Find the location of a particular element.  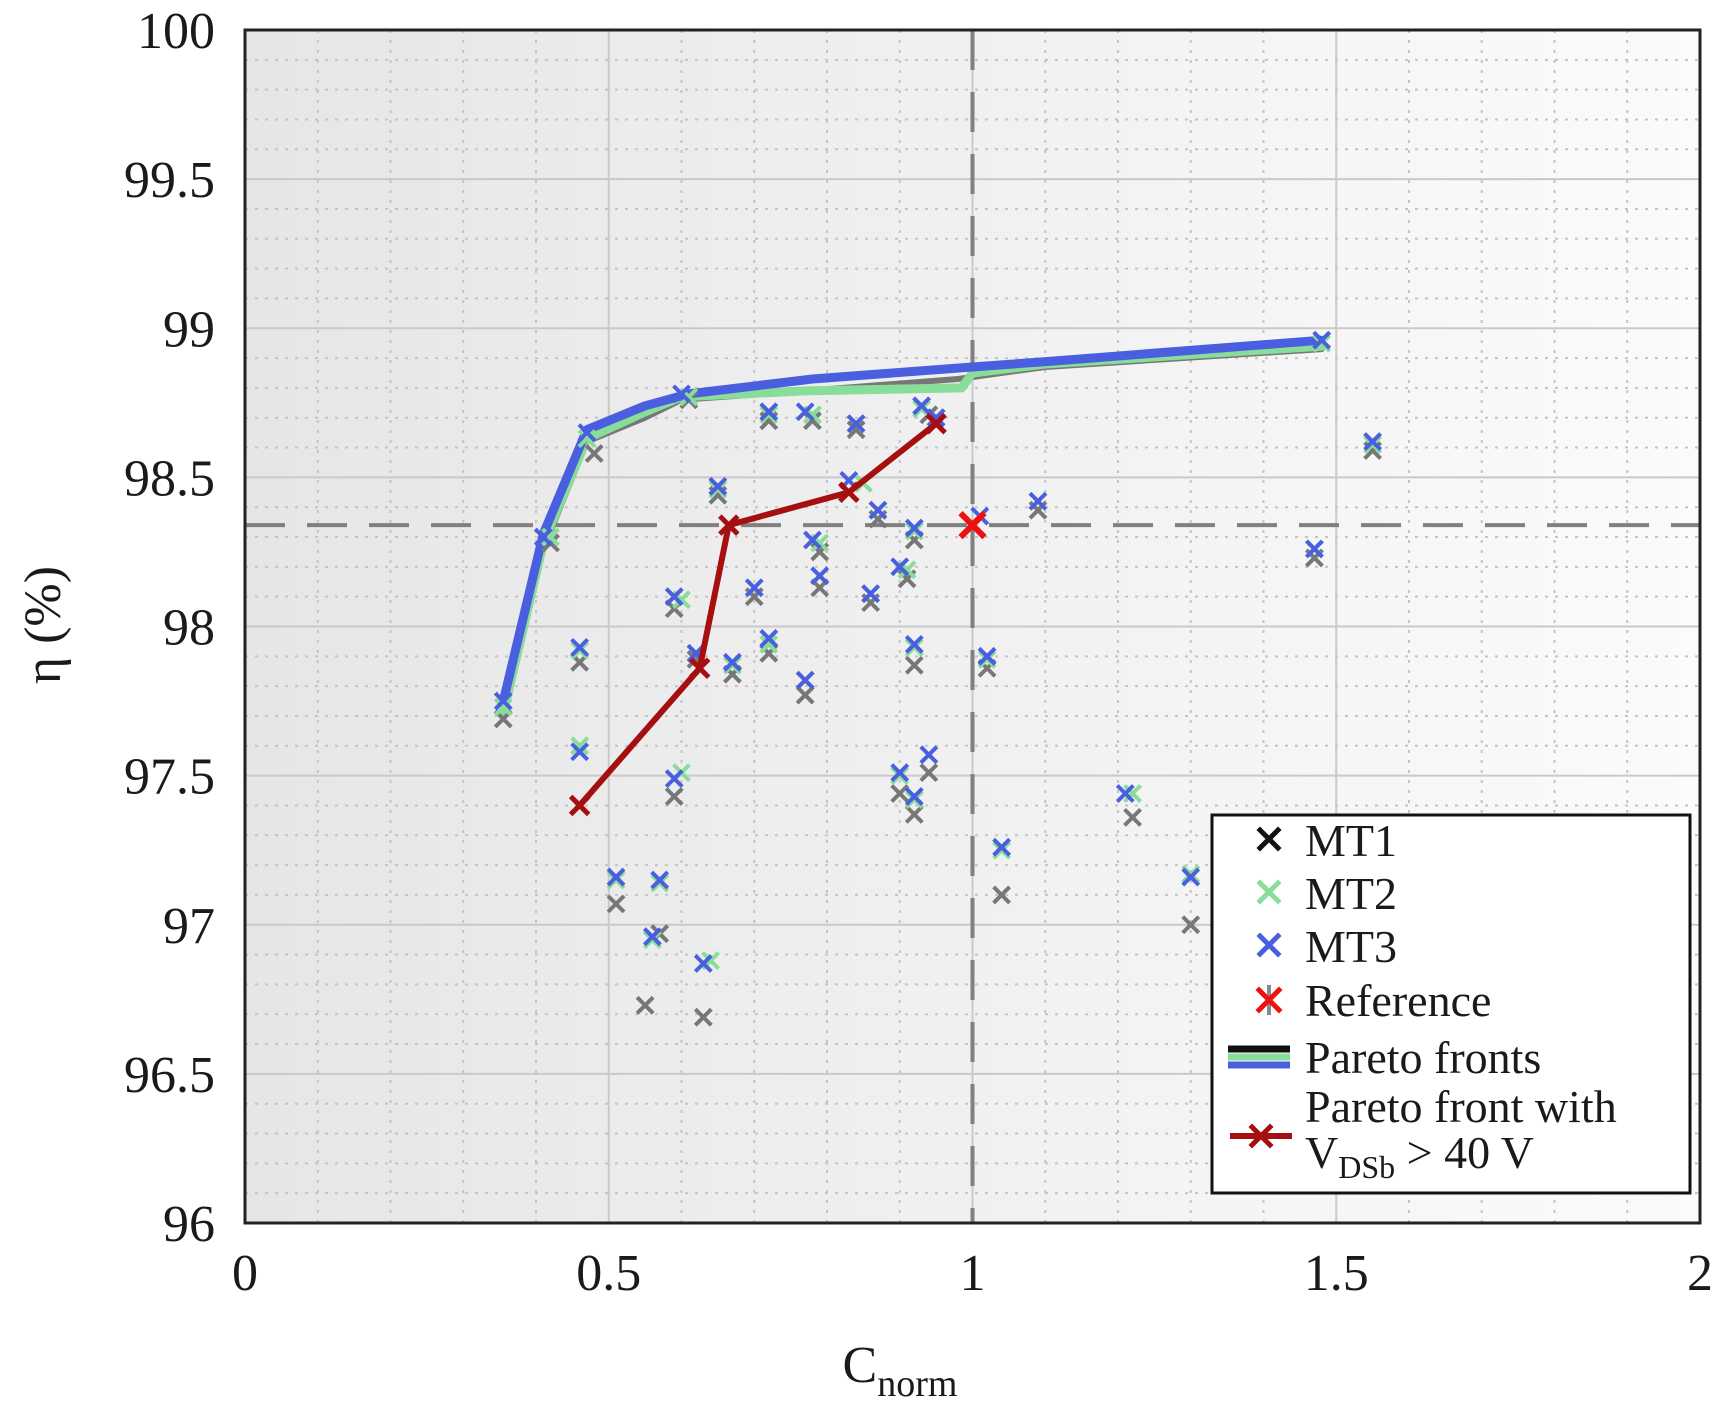

x-axis-label-main: C is located at coordinates (860, 1365).